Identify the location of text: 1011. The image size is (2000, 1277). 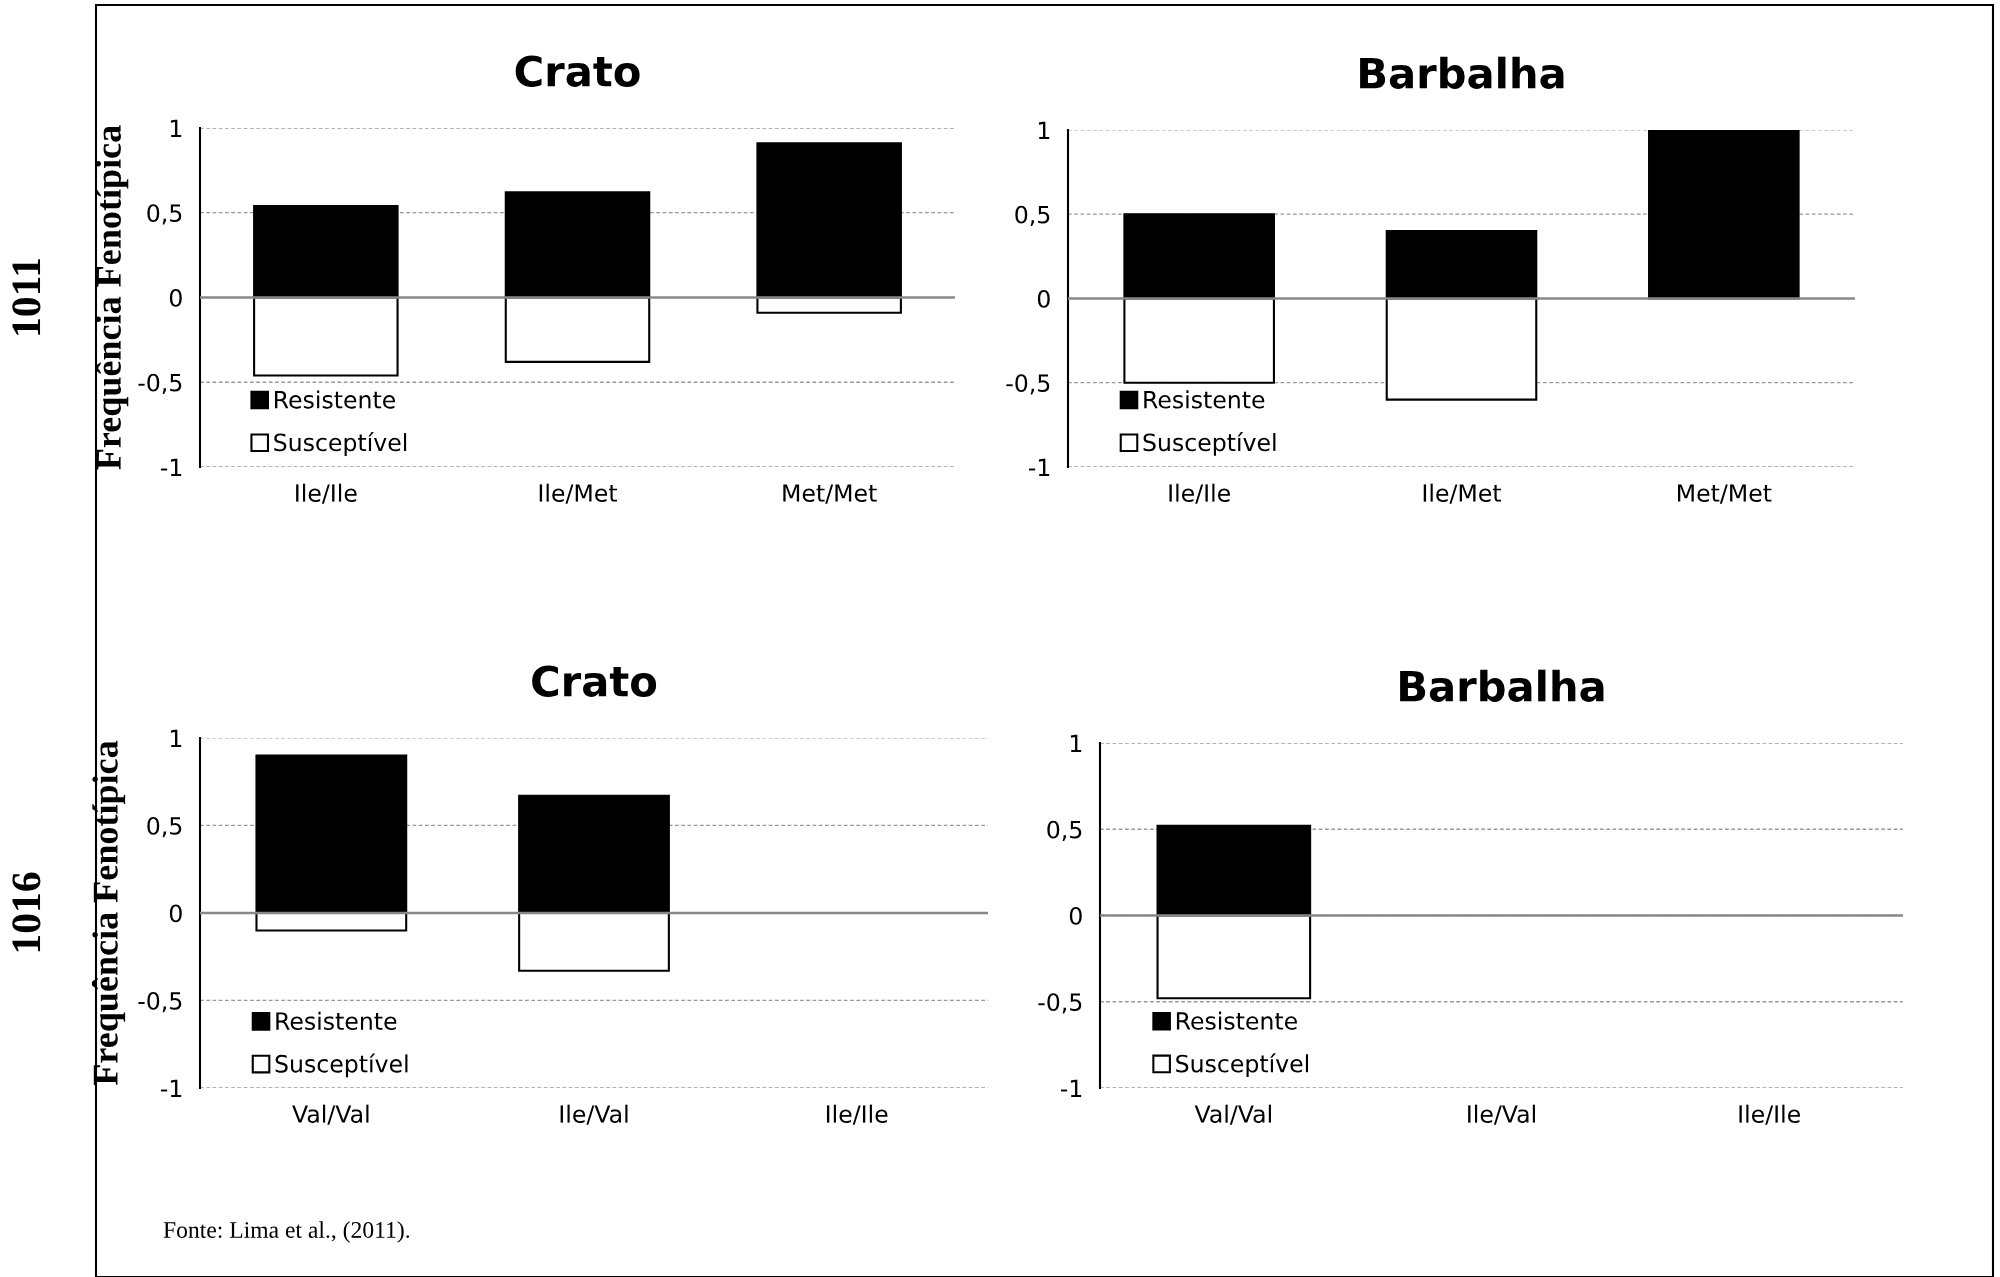
(26, 297).